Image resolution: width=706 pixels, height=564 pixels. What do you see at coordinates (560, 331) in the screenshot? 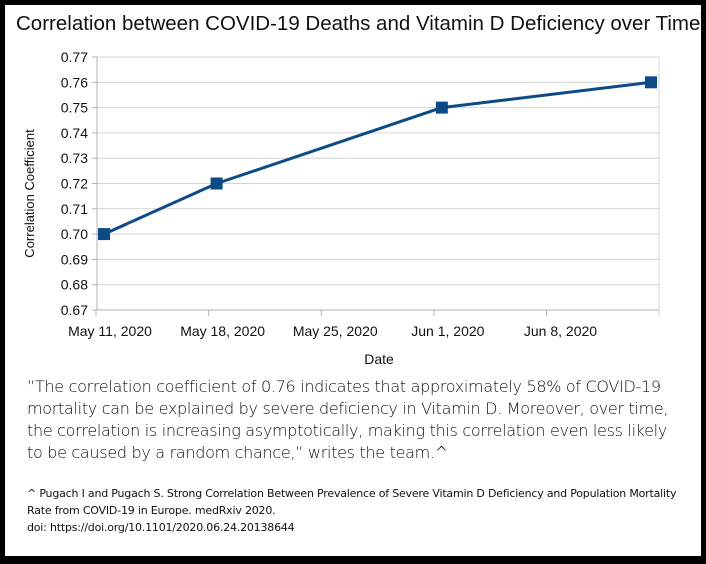
I see `x-tick-label: Jun 8, 2020` at bounding box center [560, 331].